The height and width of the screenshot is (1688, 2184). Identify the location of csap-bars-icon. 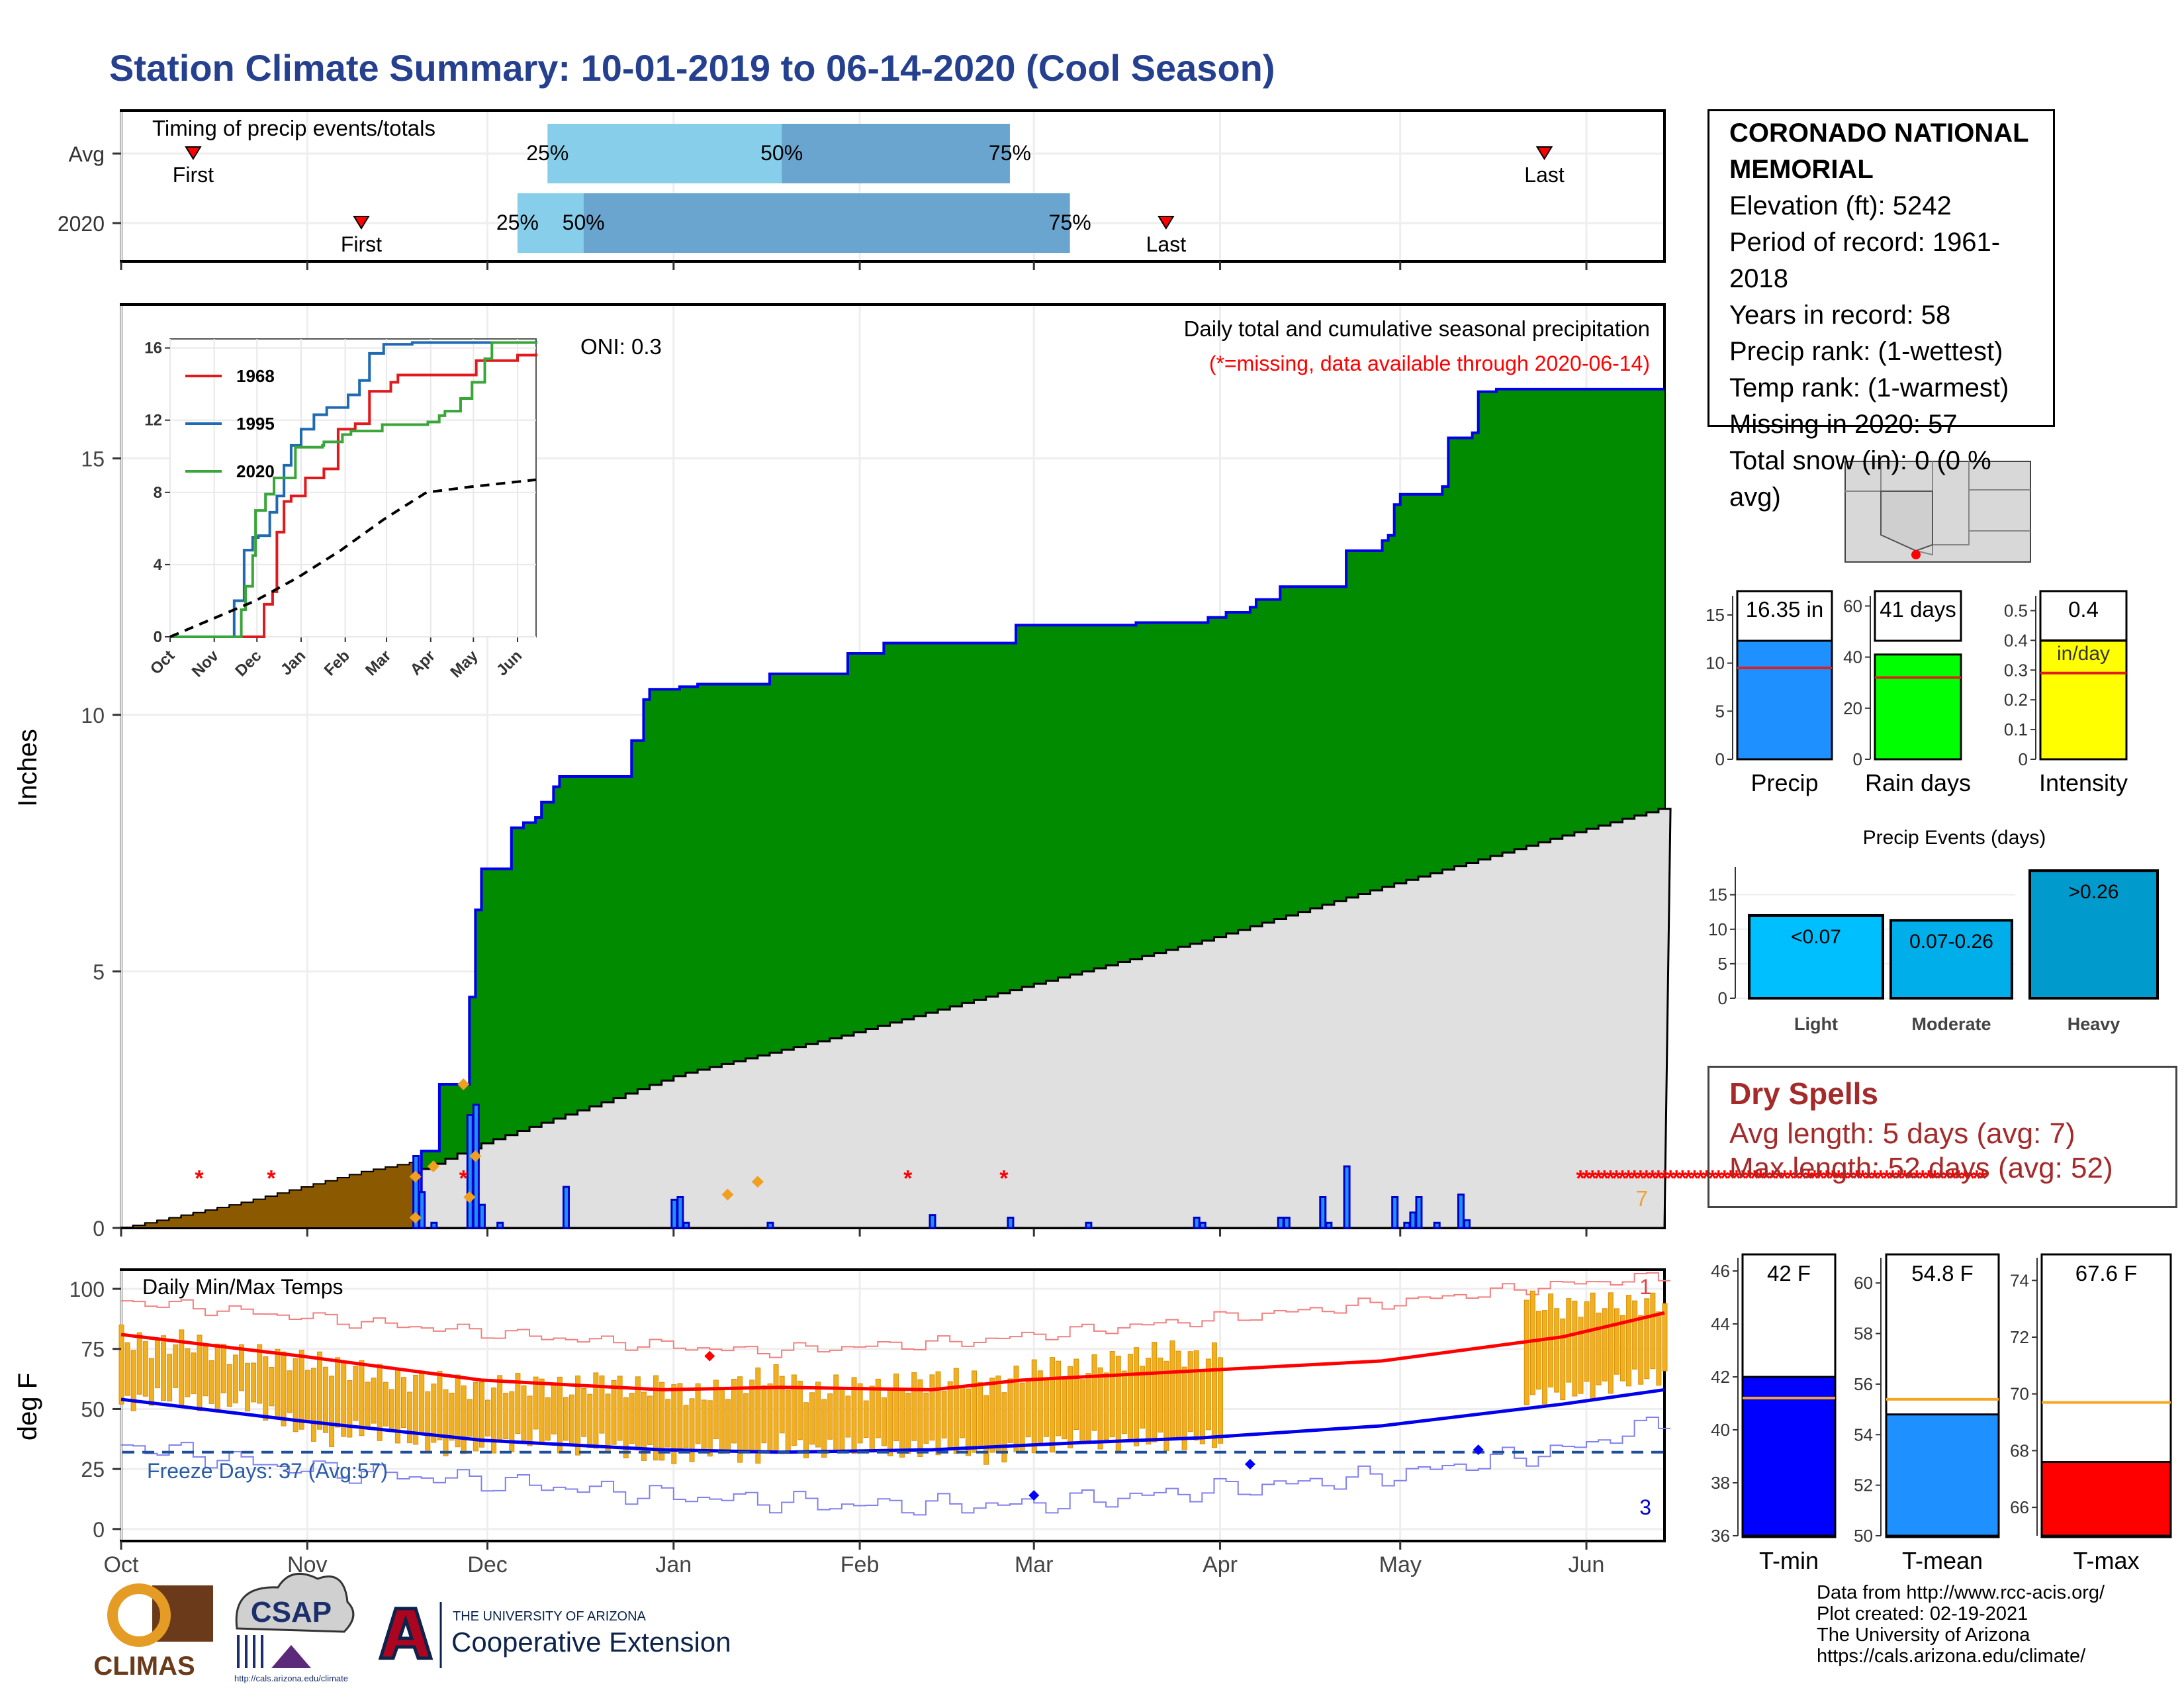
(250, 1651).